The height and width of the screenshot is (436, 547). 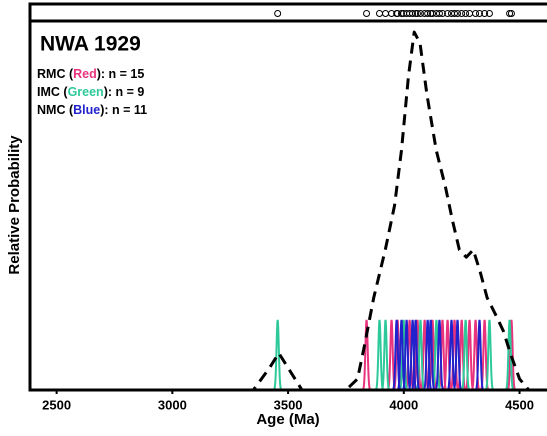 I want to click on legend-text: RMC (, so click(x=55, y=74).